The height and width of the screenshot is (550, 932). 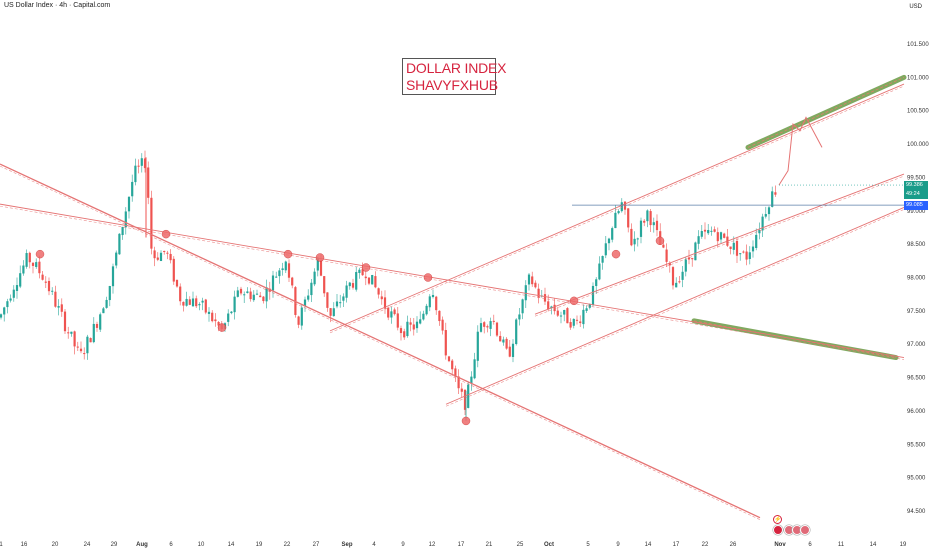 I want to click on x-tick-label: Sep, so click(x=346, y=545).